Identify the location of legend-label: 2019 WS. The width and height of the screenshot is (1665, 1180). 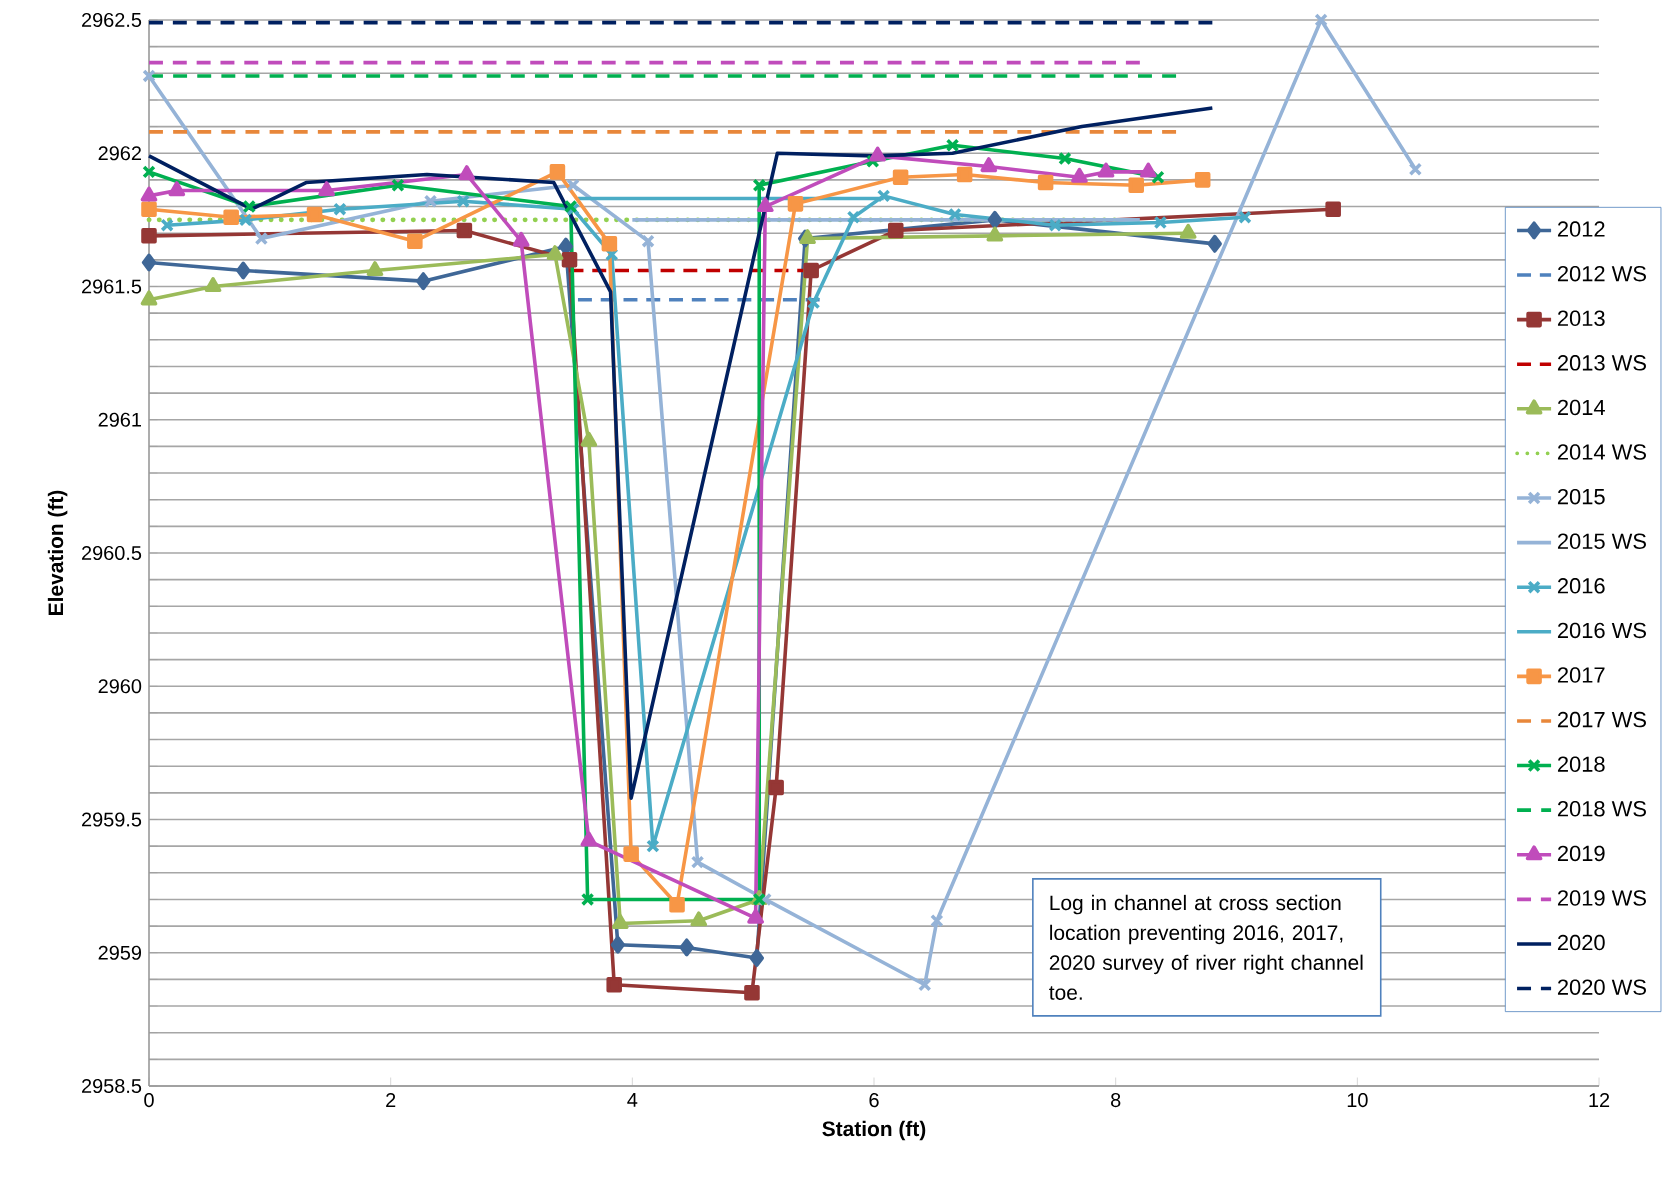
(1601, 898).